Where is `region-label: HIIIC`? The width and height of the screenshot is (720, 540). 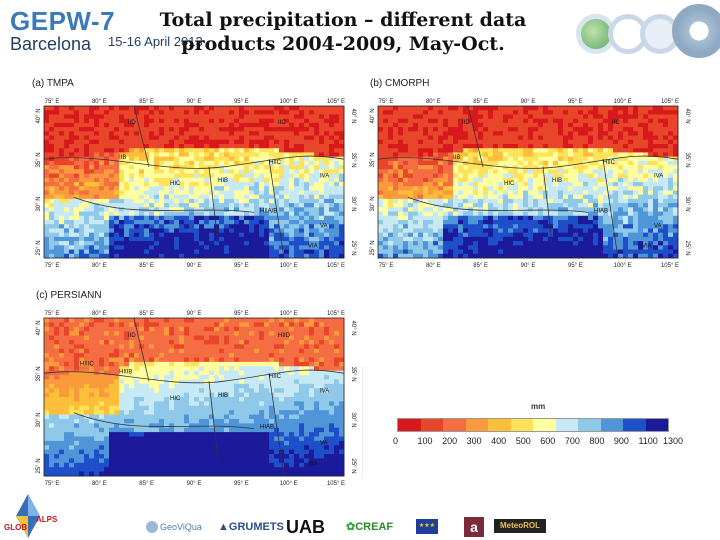 region-label: HIIIC is located at coordinates (87, 364).